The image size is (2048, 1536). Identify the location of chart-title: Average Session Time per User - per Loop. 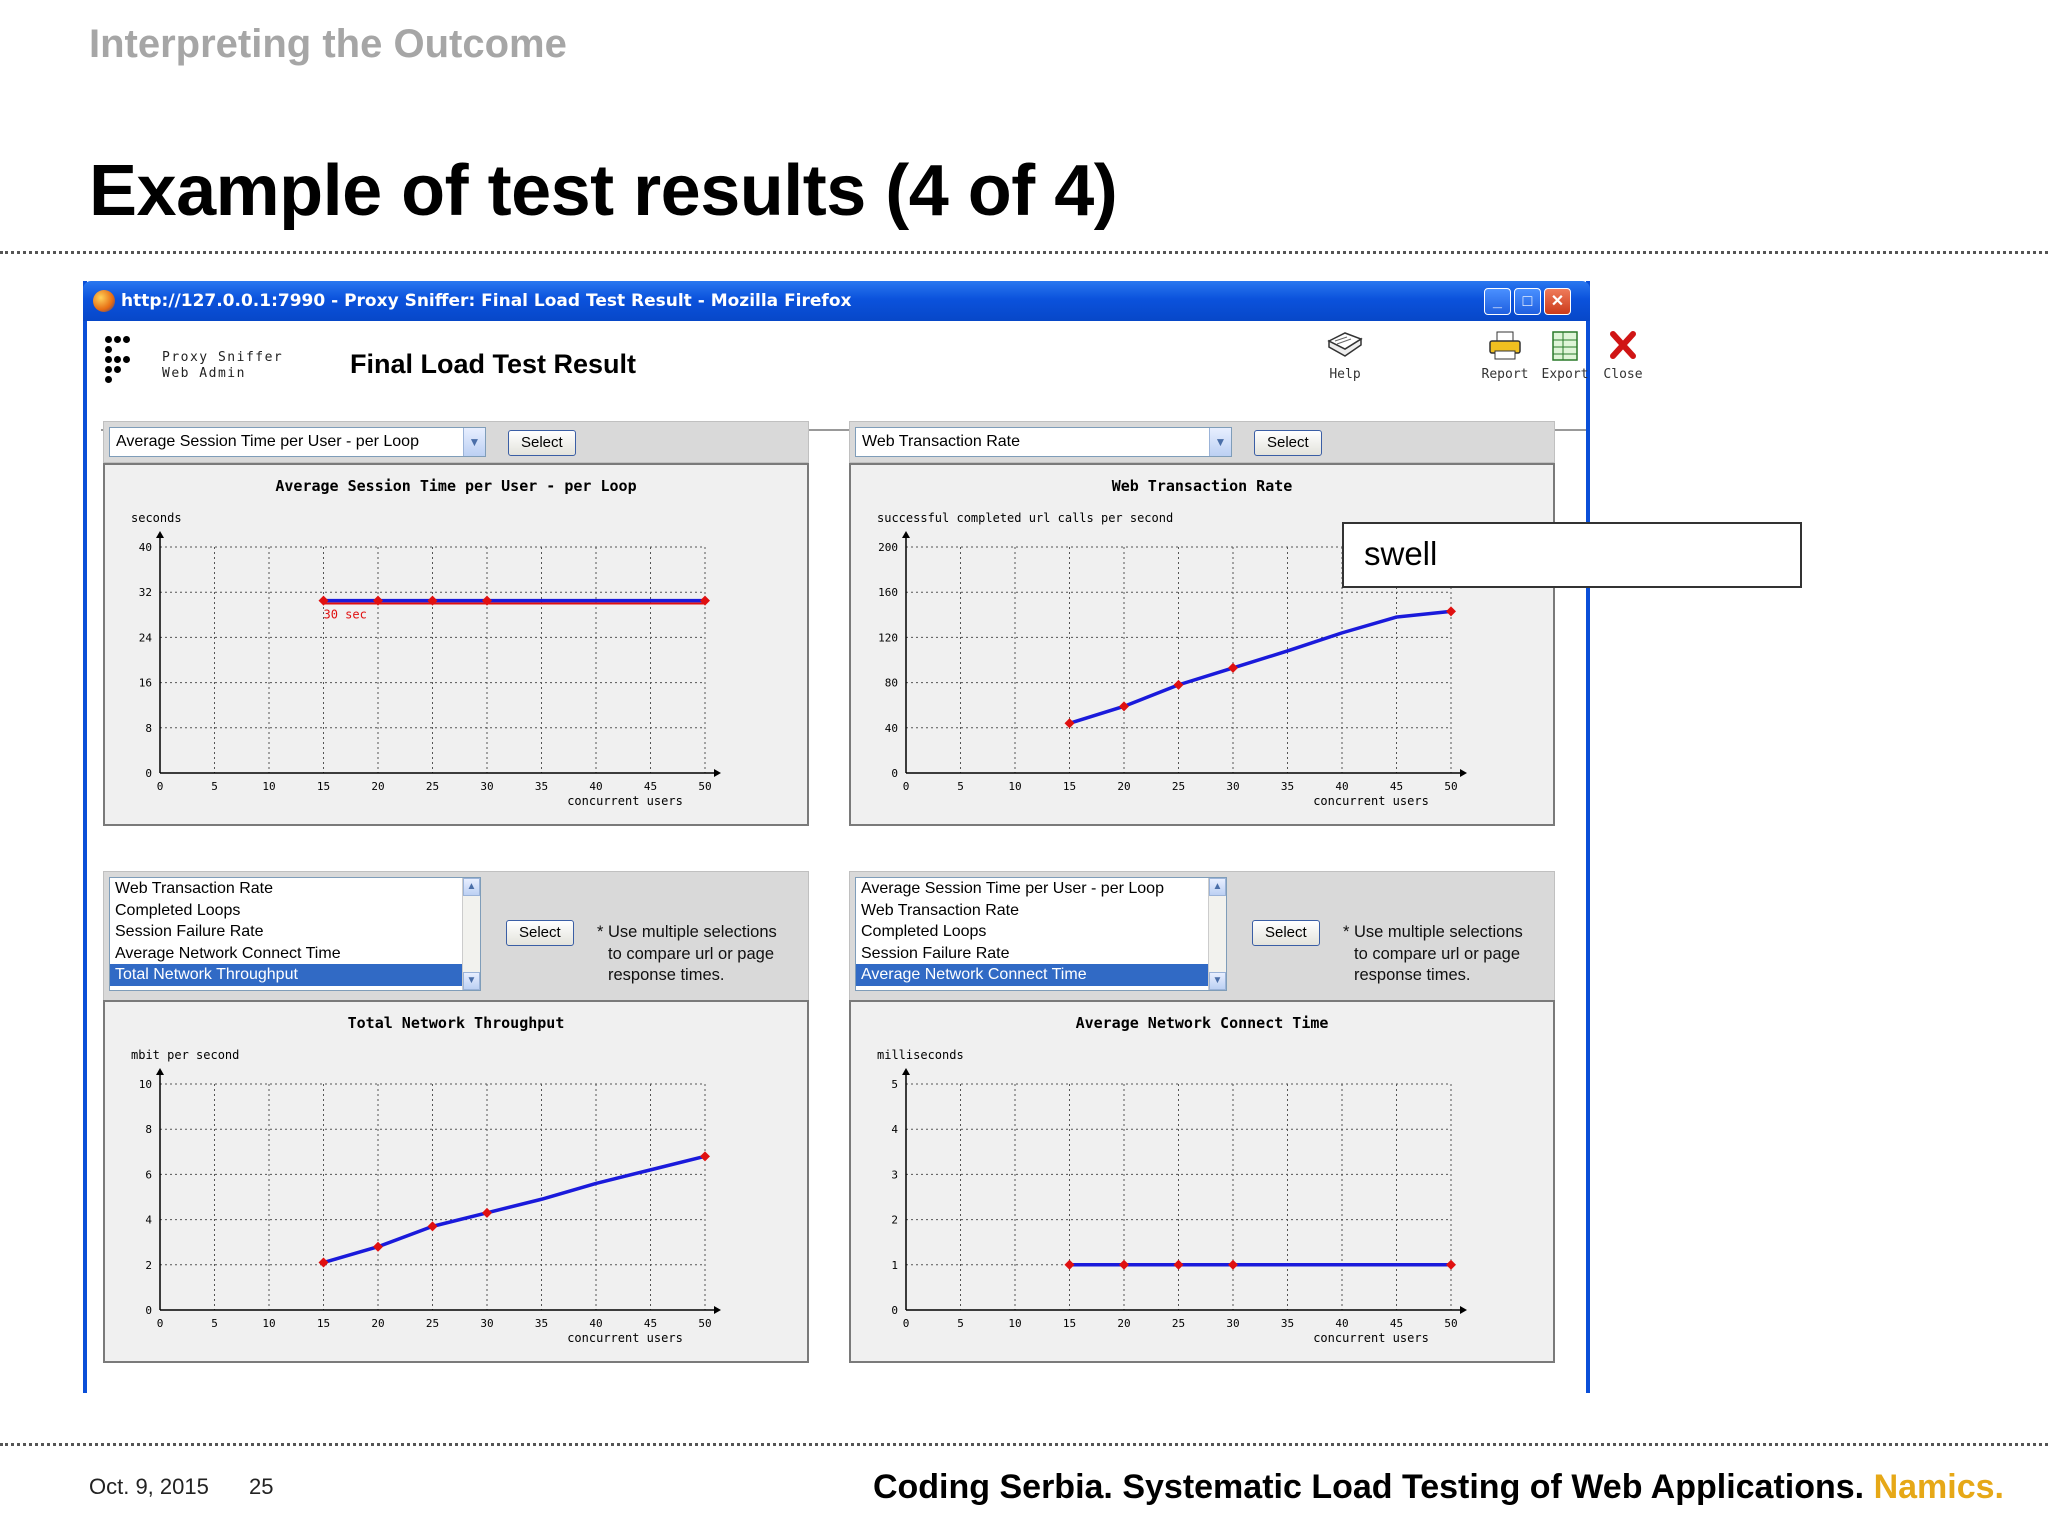
(455, 486).